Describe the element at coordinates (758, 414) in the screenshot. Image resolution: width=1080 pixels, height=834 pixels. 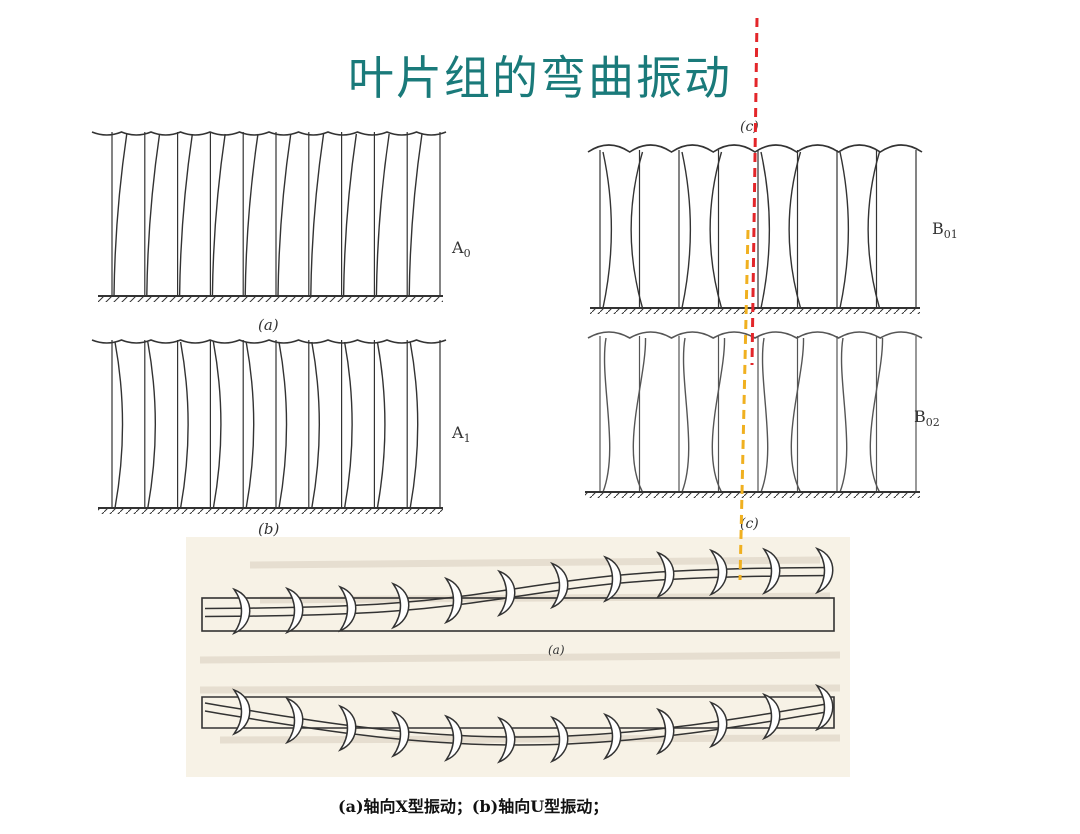
I see `b02-blades` at that location.